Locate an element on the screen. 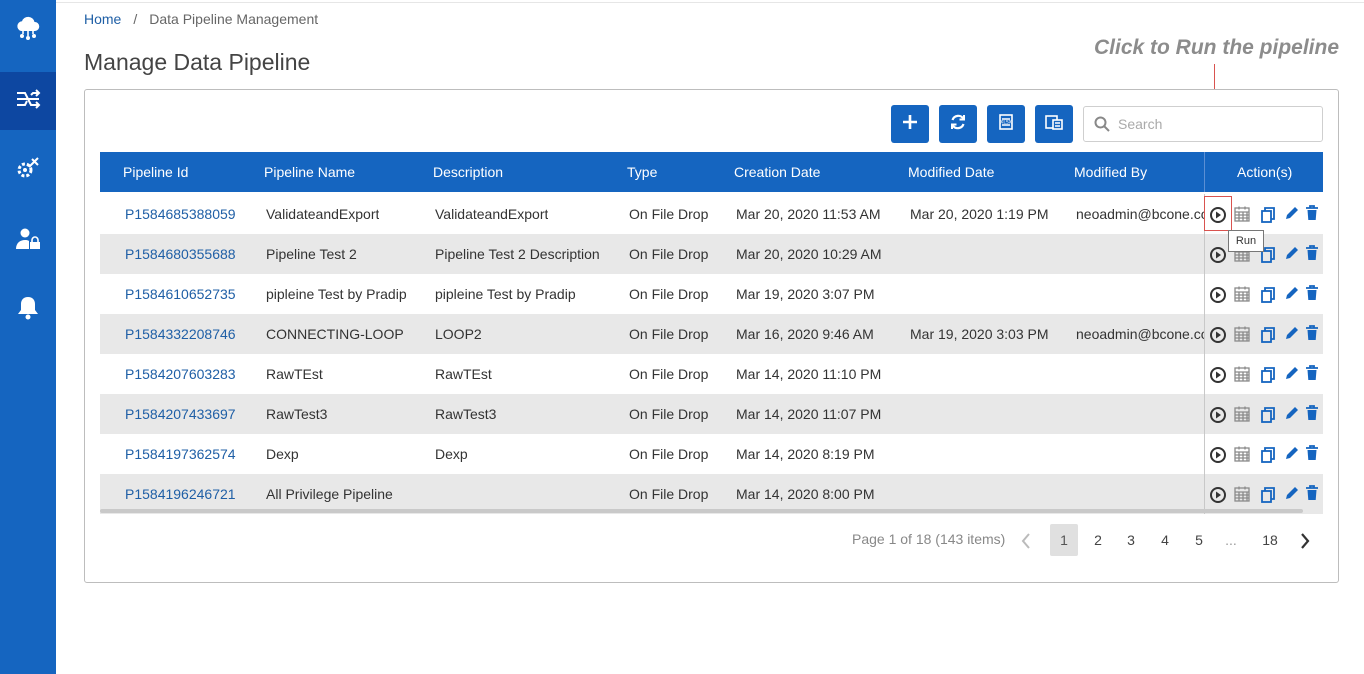 This screenshot has width=1364, height=674. horizontal-scrollbar is located at coordinates (701, 511).